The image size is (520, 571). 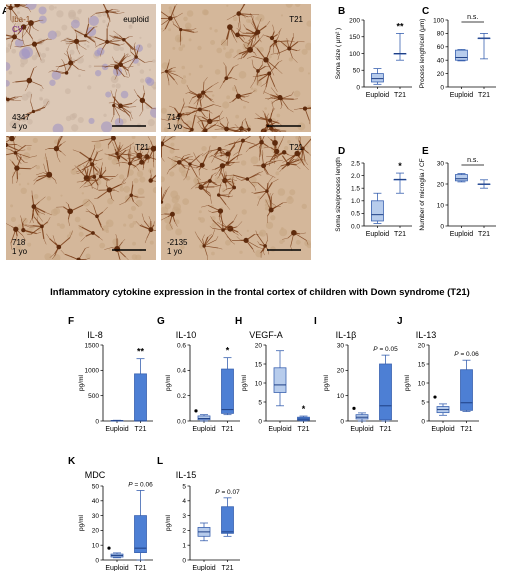 I want to click on y-tick-label: 2, so click(x=184, y=531).